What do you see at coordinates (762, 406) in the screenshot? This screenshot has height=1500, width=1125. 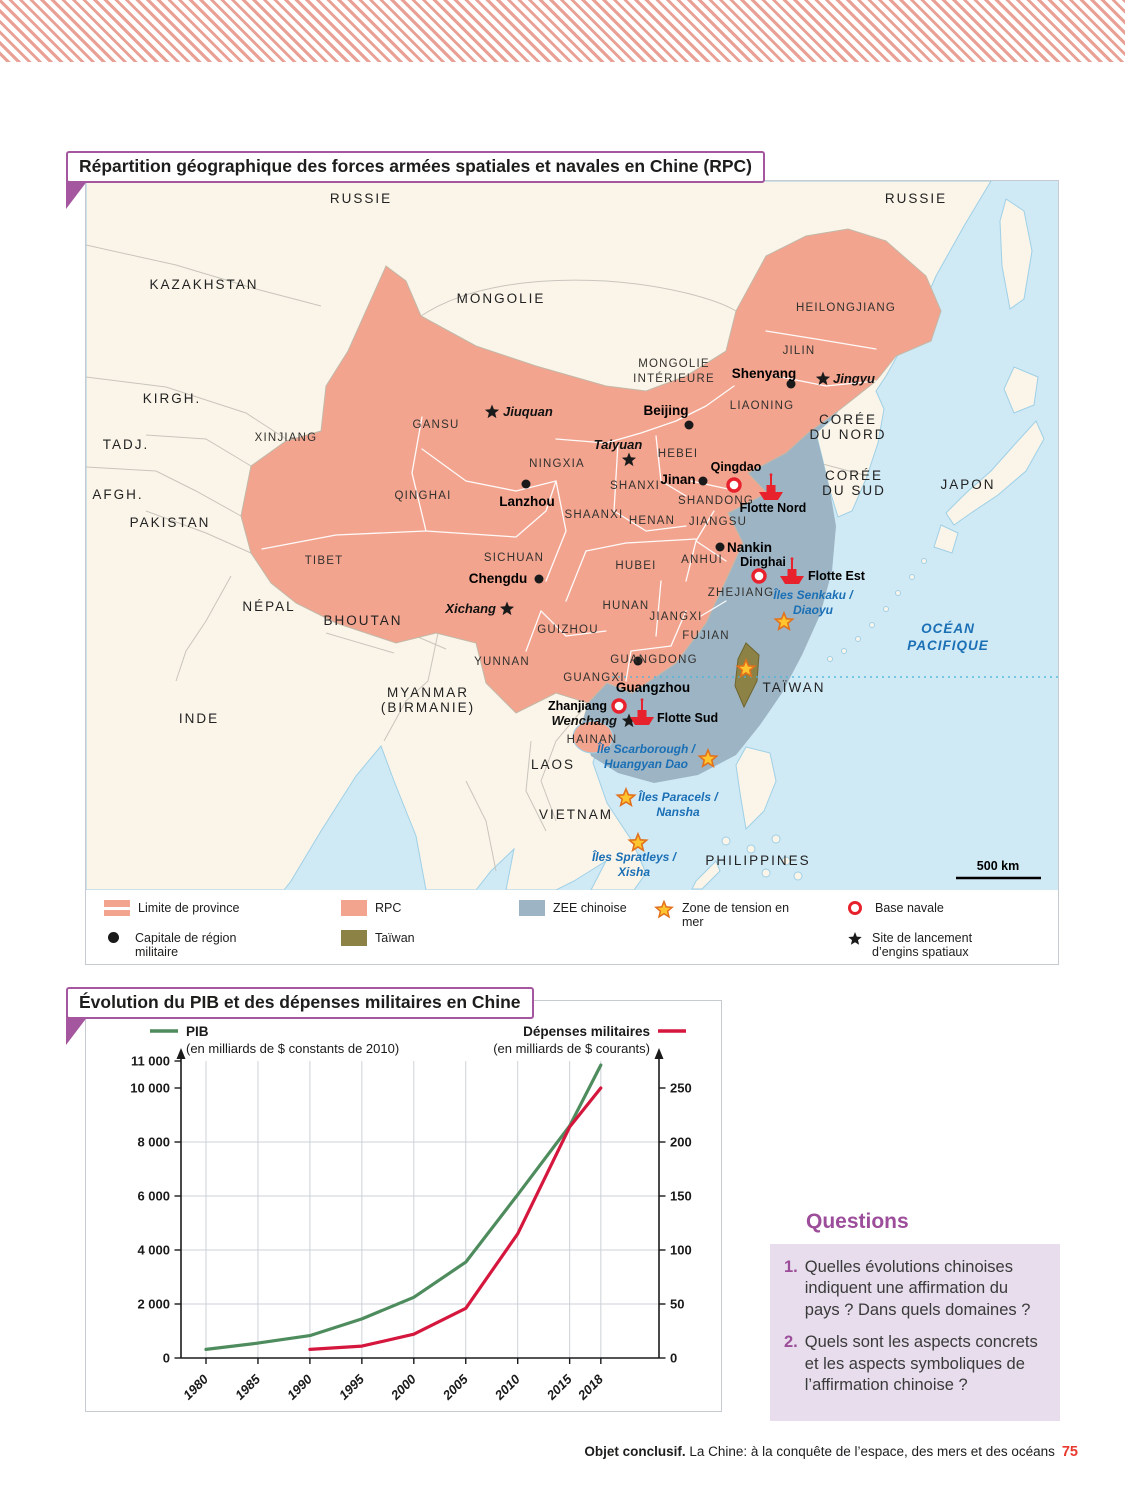 I see `map-label-liaoning: LIAONING` at bounding box center [762, 406].